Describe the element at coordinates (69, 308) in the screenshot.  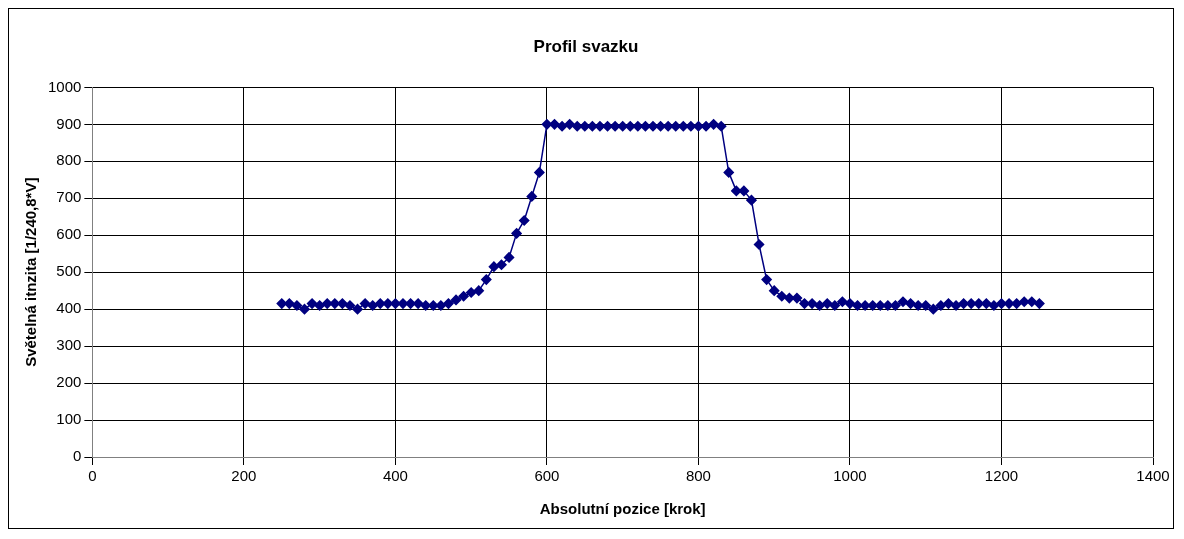
I see `y-tick-label: 400` at that location.